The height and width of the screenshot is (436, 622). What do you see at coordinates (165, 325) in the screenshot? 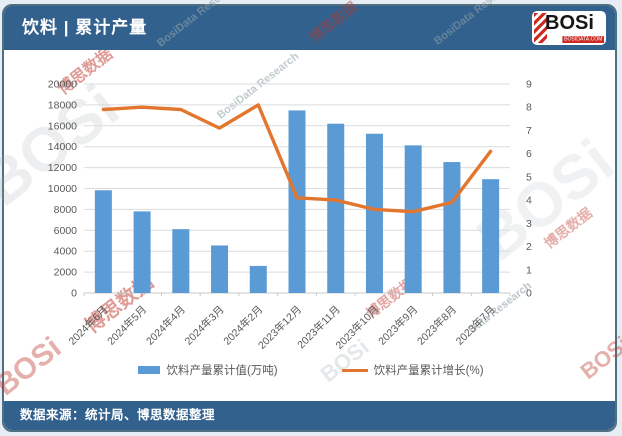
I see `x-axis-label: 2024年4月` at bounding box center [165, 325].